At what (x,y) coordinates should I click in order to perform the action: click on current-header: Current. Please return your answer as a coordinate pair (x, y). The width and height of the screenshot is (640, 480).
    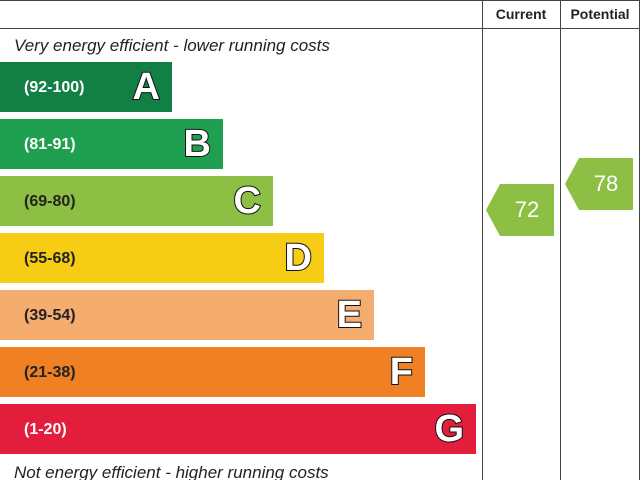
    Looking at the image, I should click on (521, 14).